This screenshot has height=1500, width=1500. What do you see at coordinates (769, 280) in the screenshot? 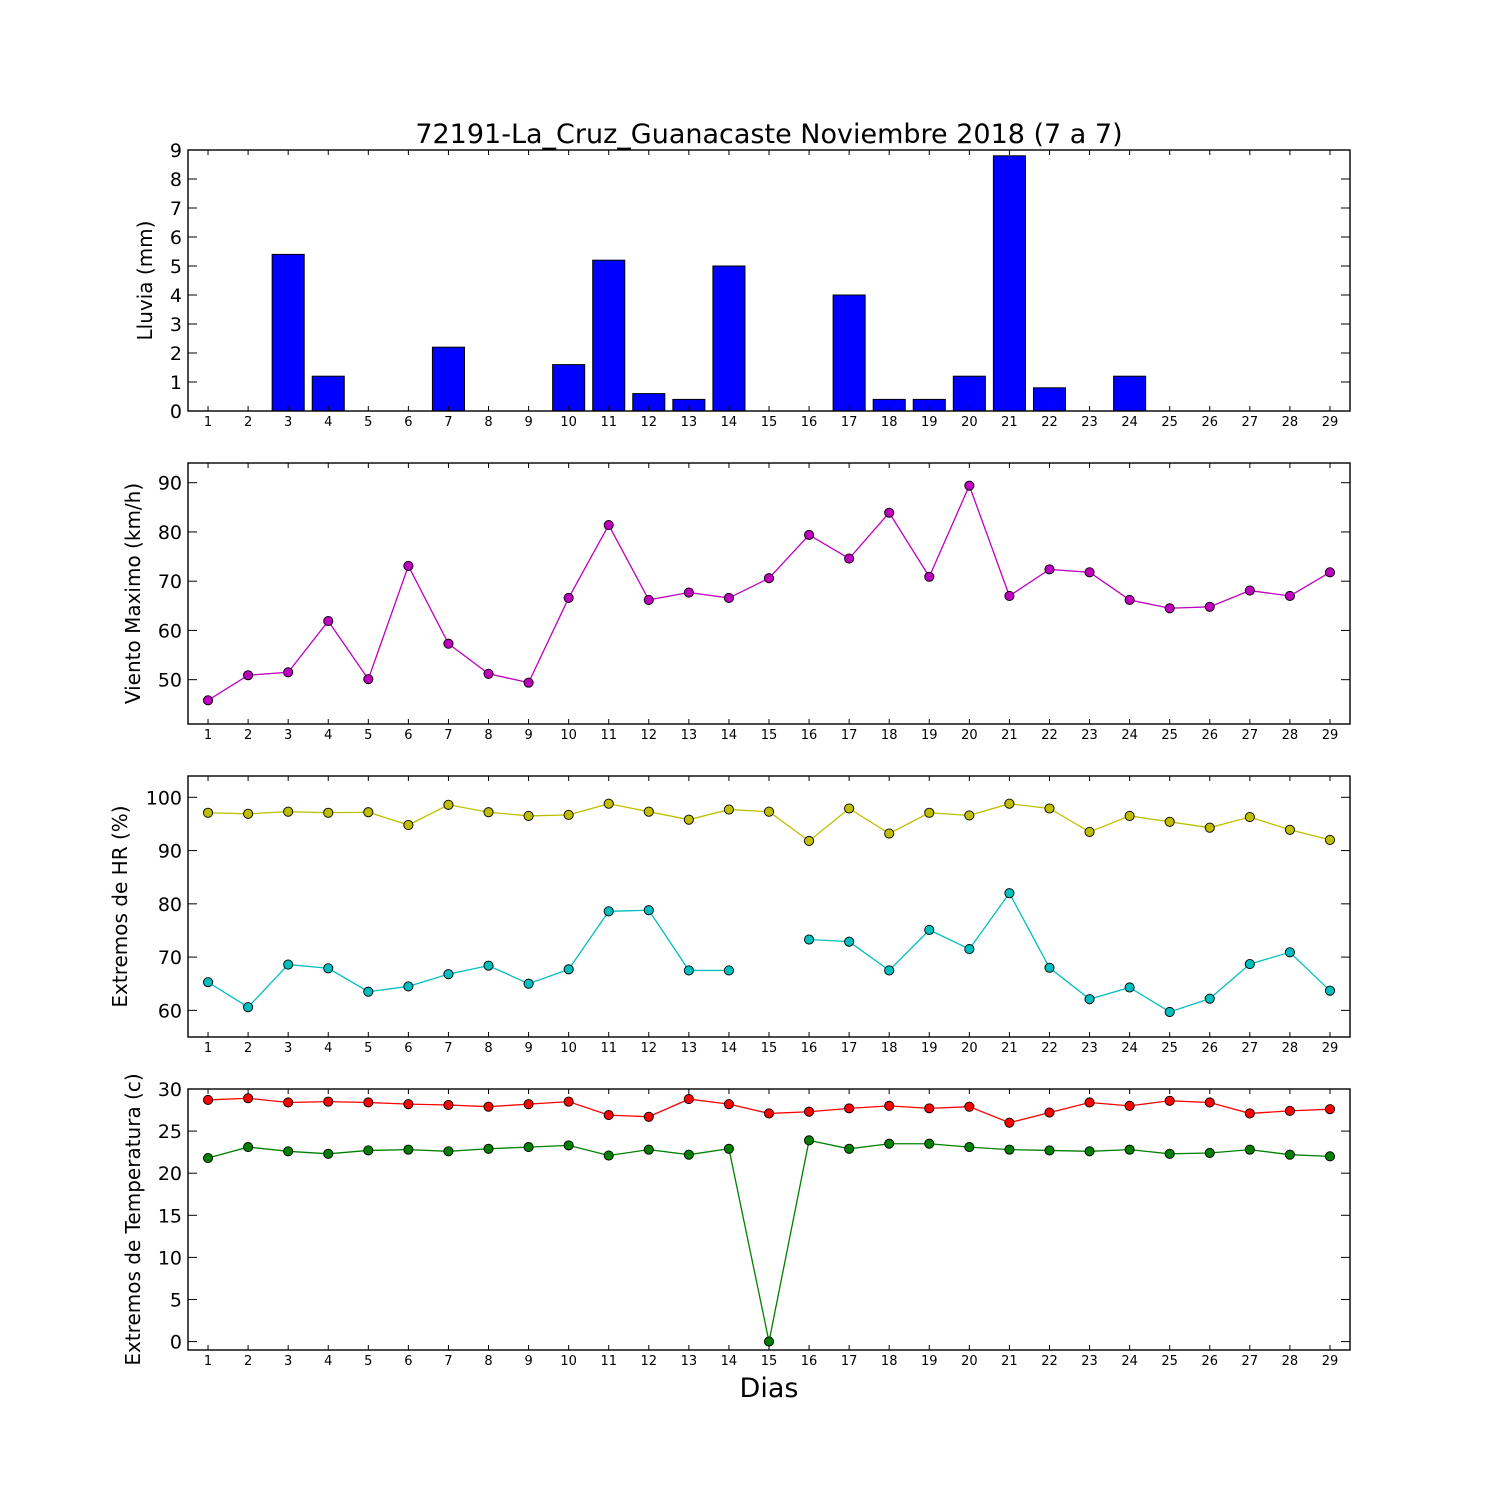
I see `plot-area` at bounding box center [769, 280].